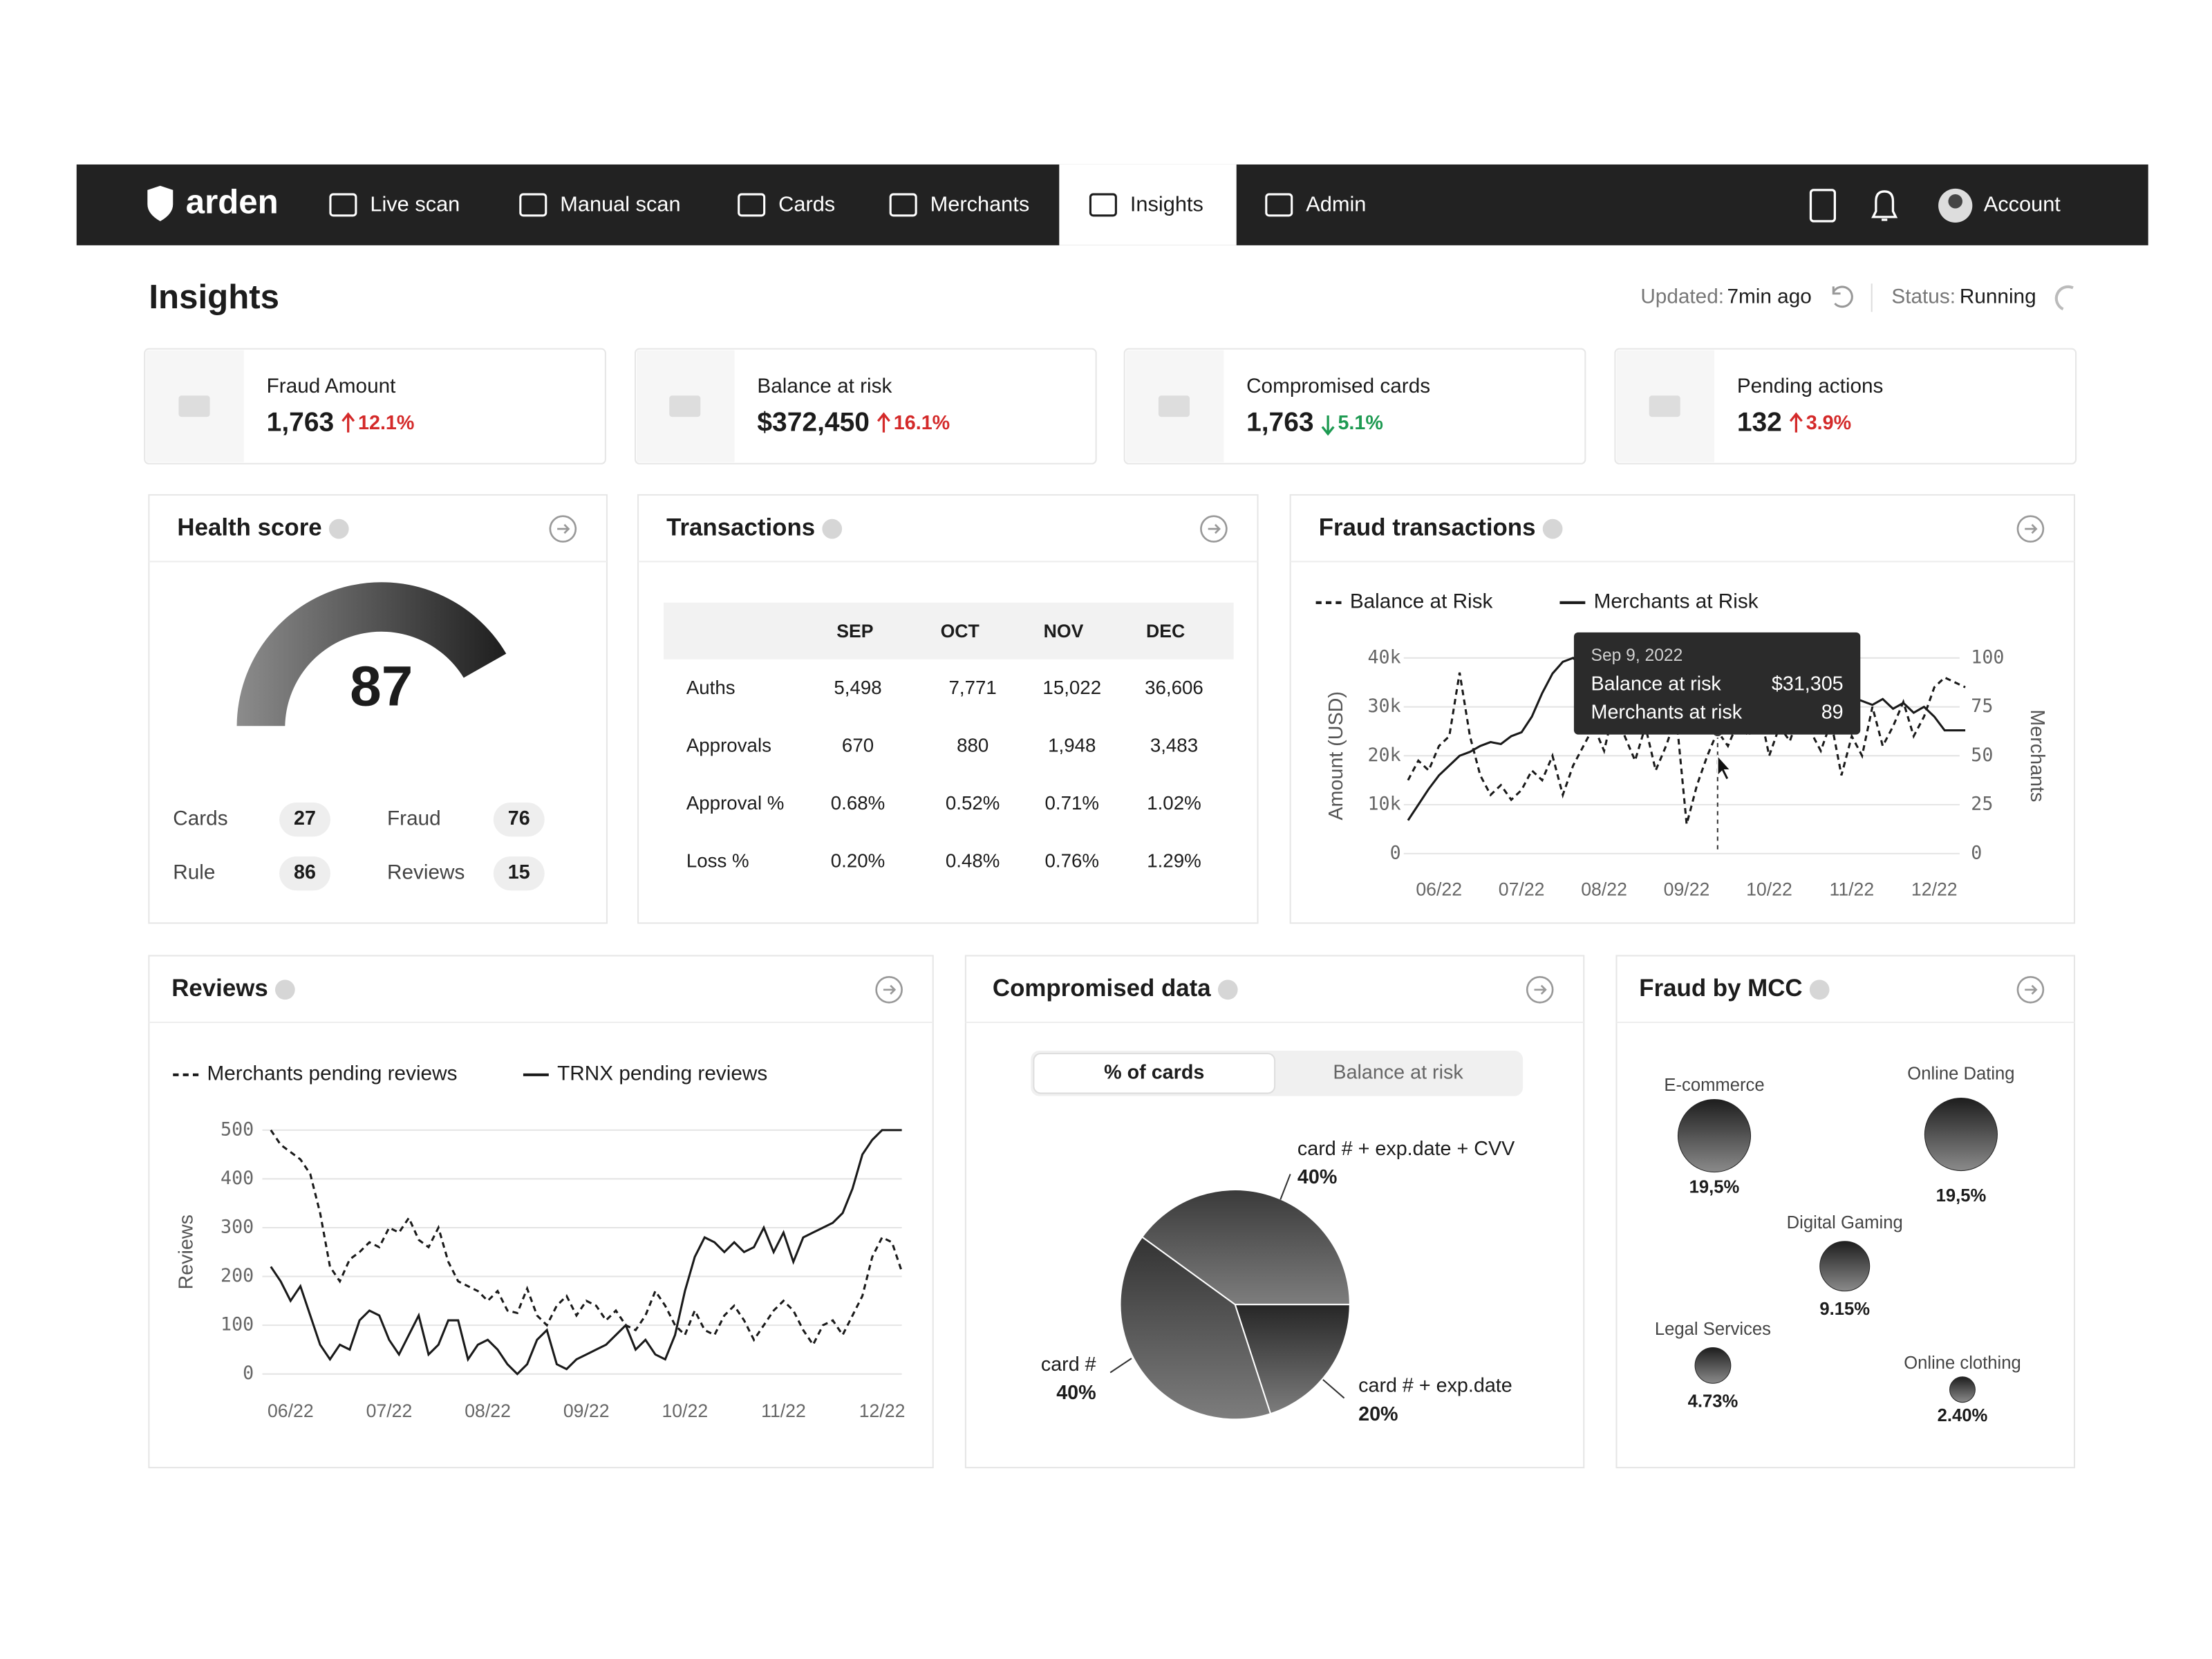  What do you see at coordinates (332, 1073) in the screenshot?
I see `legend-label: Merchants pending reviews` at bounding box center [332, 1073].